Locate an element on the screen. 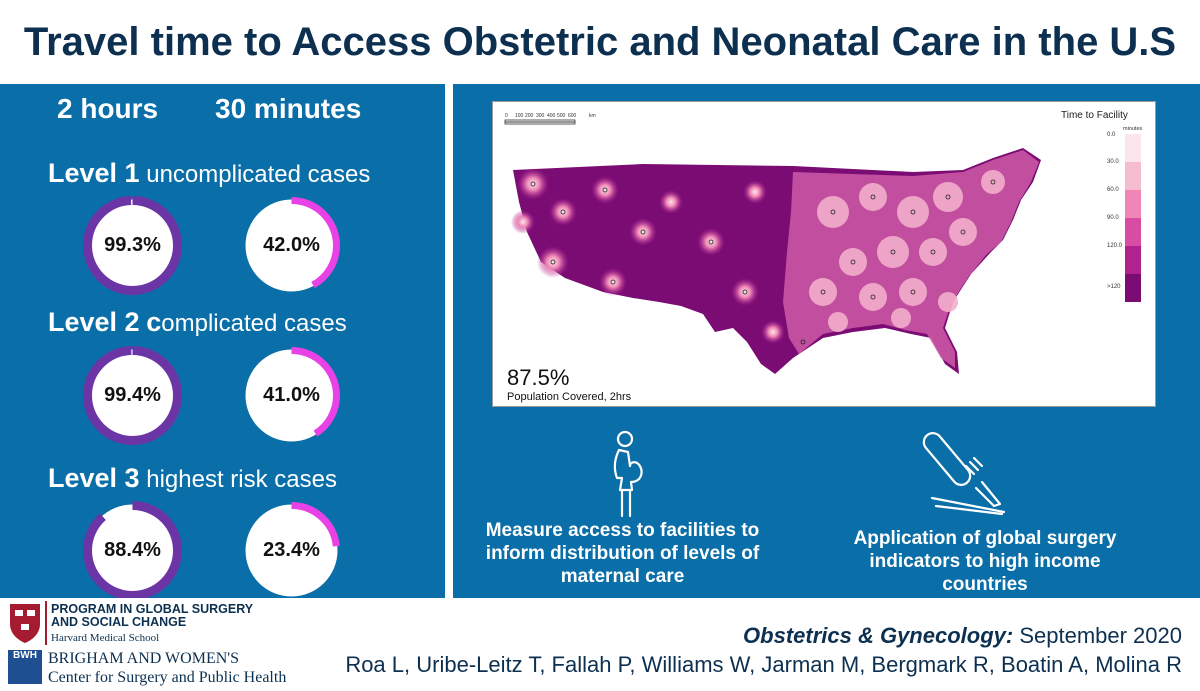 Image resolution: width=1200 pixels, height=691 pixels. map-scale-bar: 0 100 200 300 400 500 600 km is located at coordinates (550, 119).